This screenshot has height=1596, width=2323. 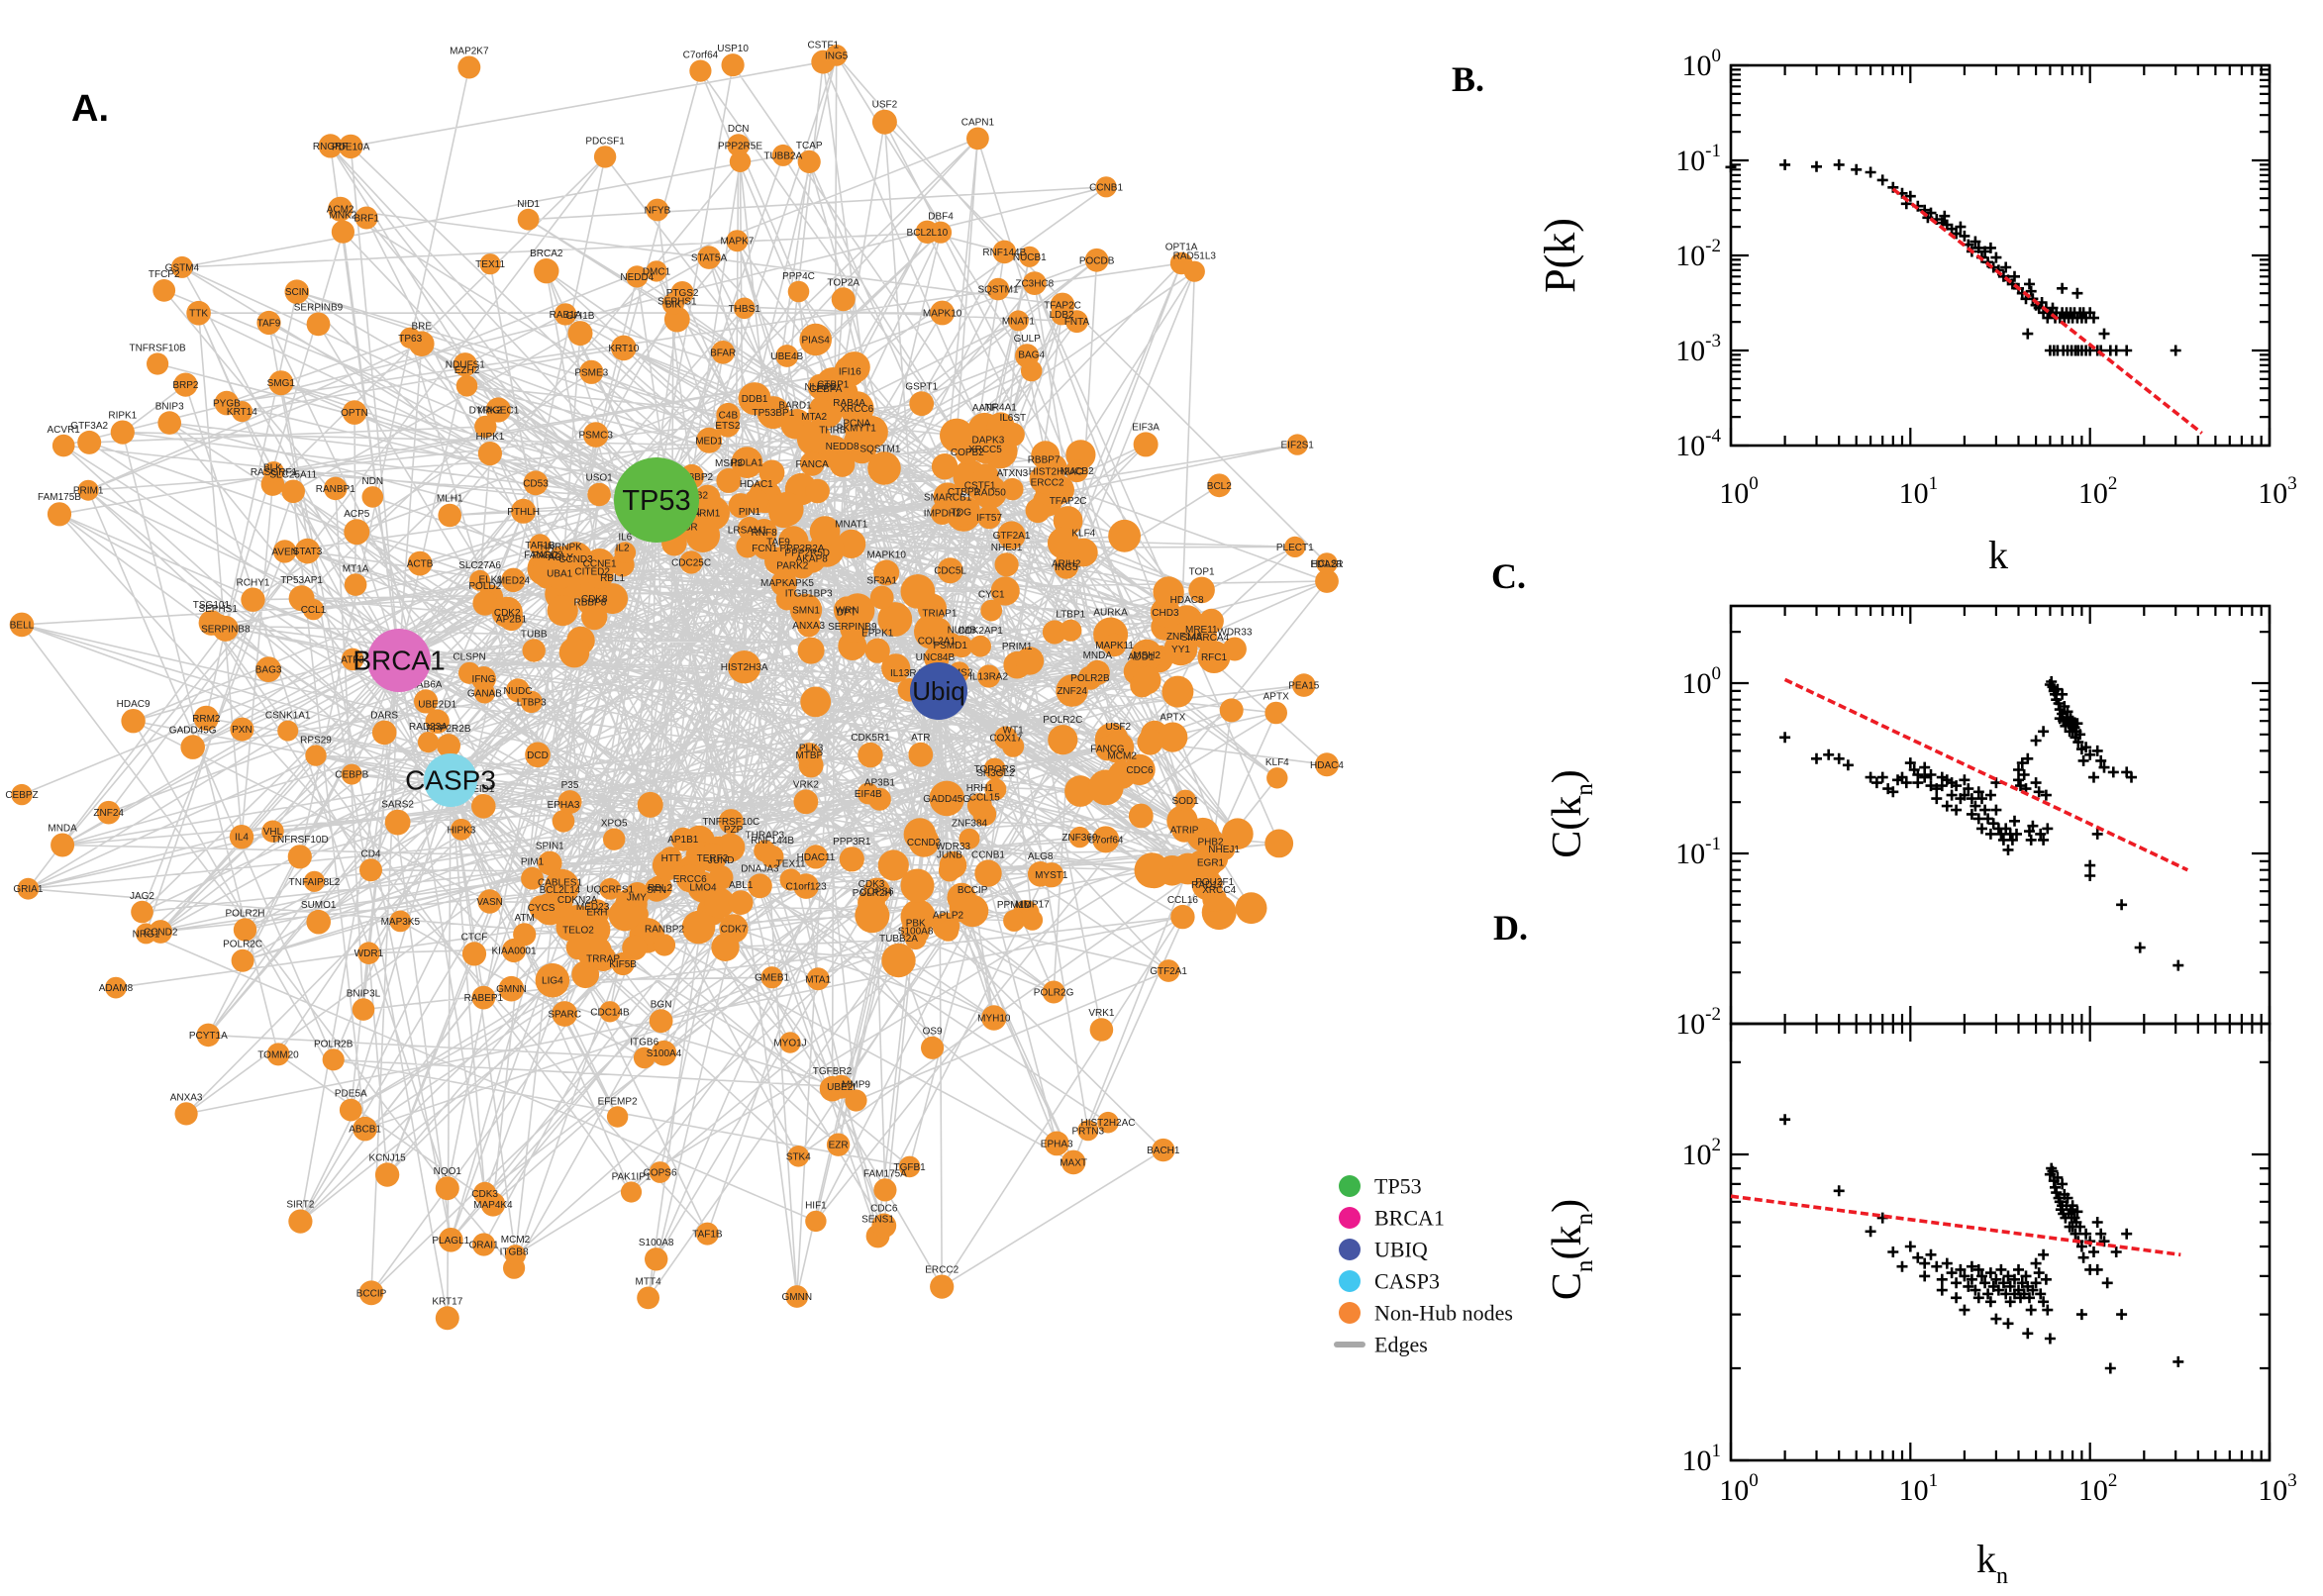 What do you see at coordinates (21, 795) in the screenshot?
I see `network-node-label: CEBPZ` at bounding box center [21, 795].